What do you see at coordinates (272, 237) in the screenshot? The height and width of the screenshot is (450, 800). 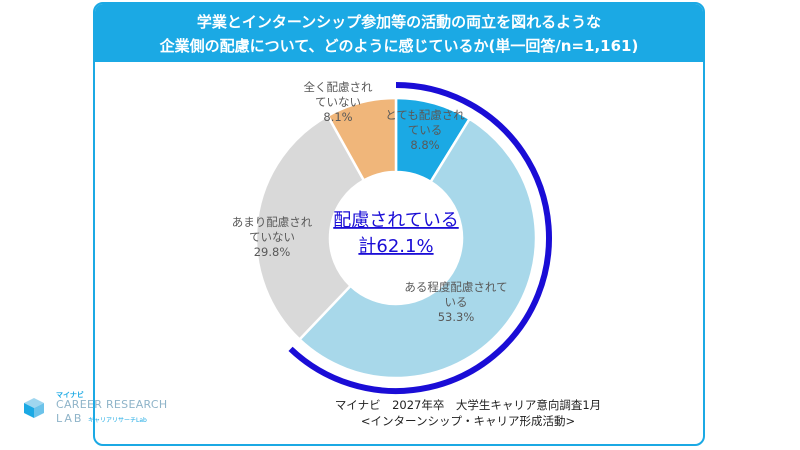 I see `slice-category-label-3: ていない` at bounding box center [272, 237].